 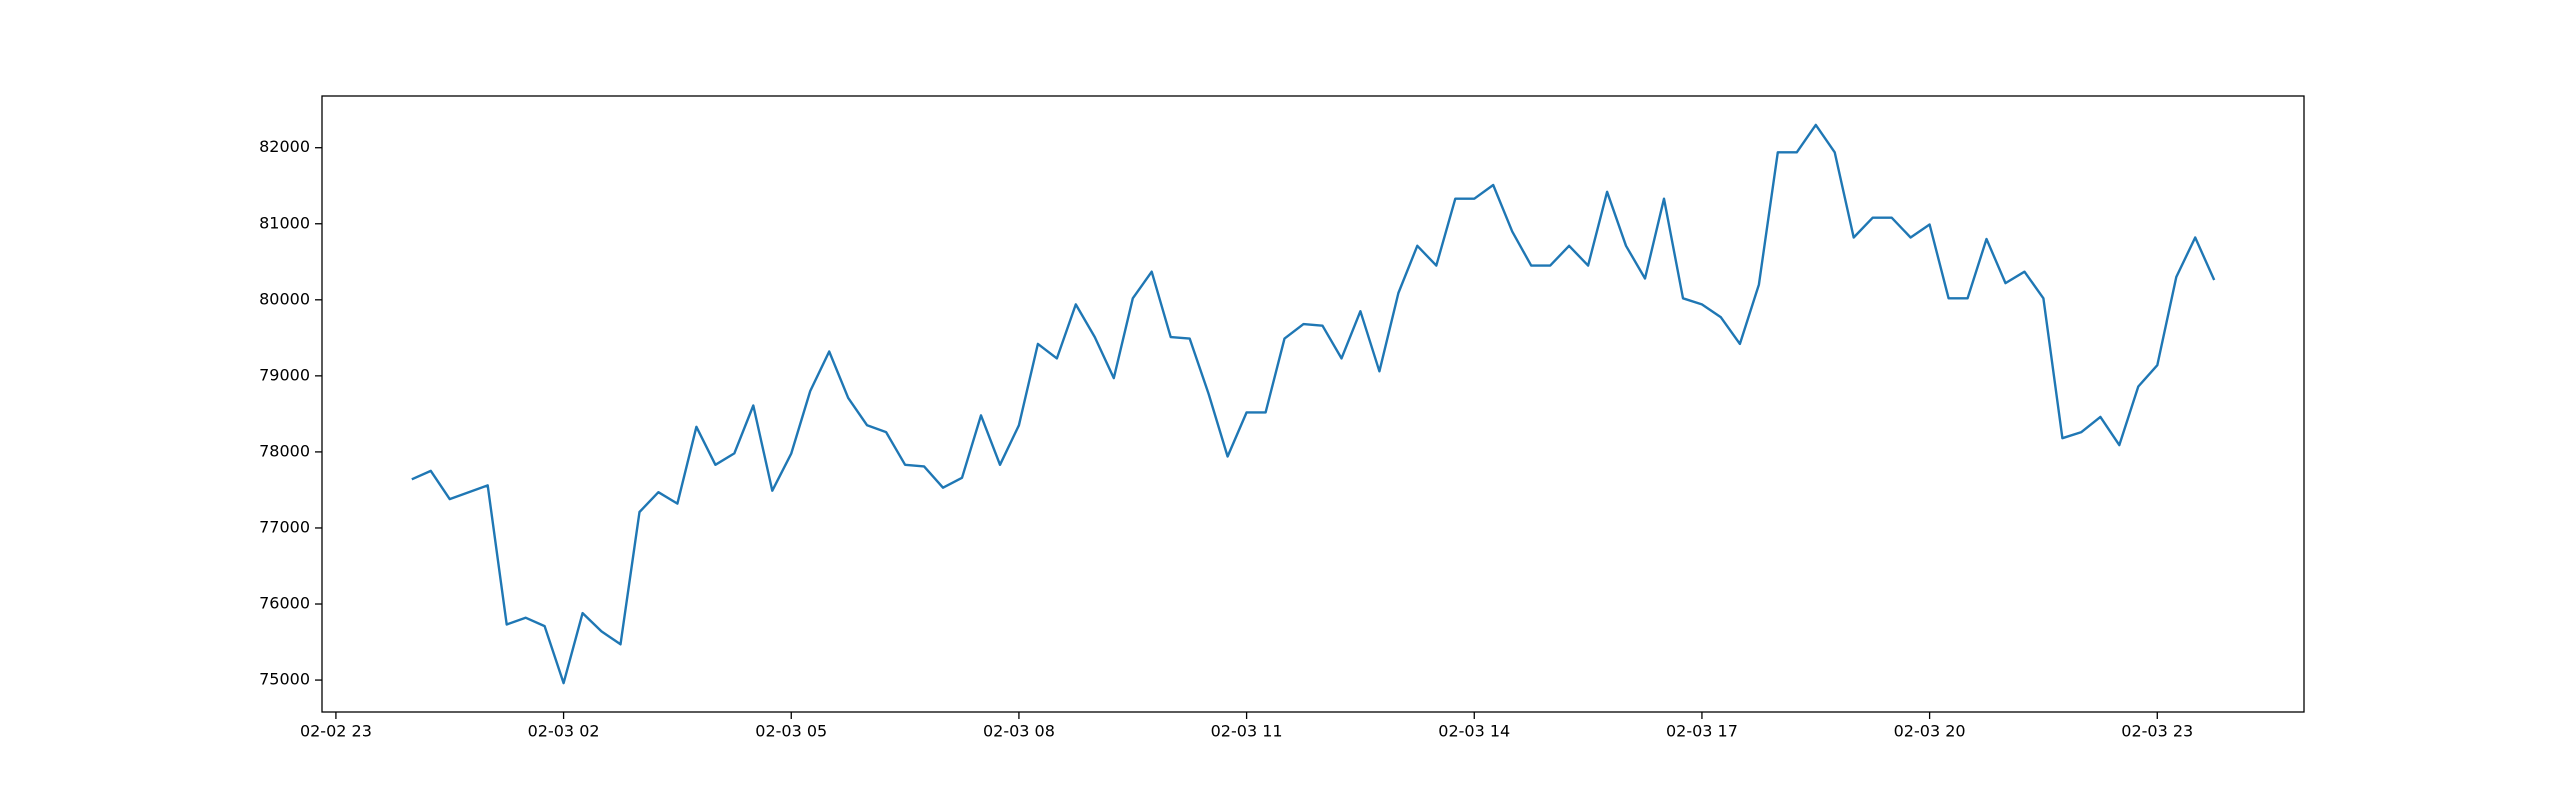 I want to click on x-tick-label: 02-03 23, so click(x=2157, y=731).